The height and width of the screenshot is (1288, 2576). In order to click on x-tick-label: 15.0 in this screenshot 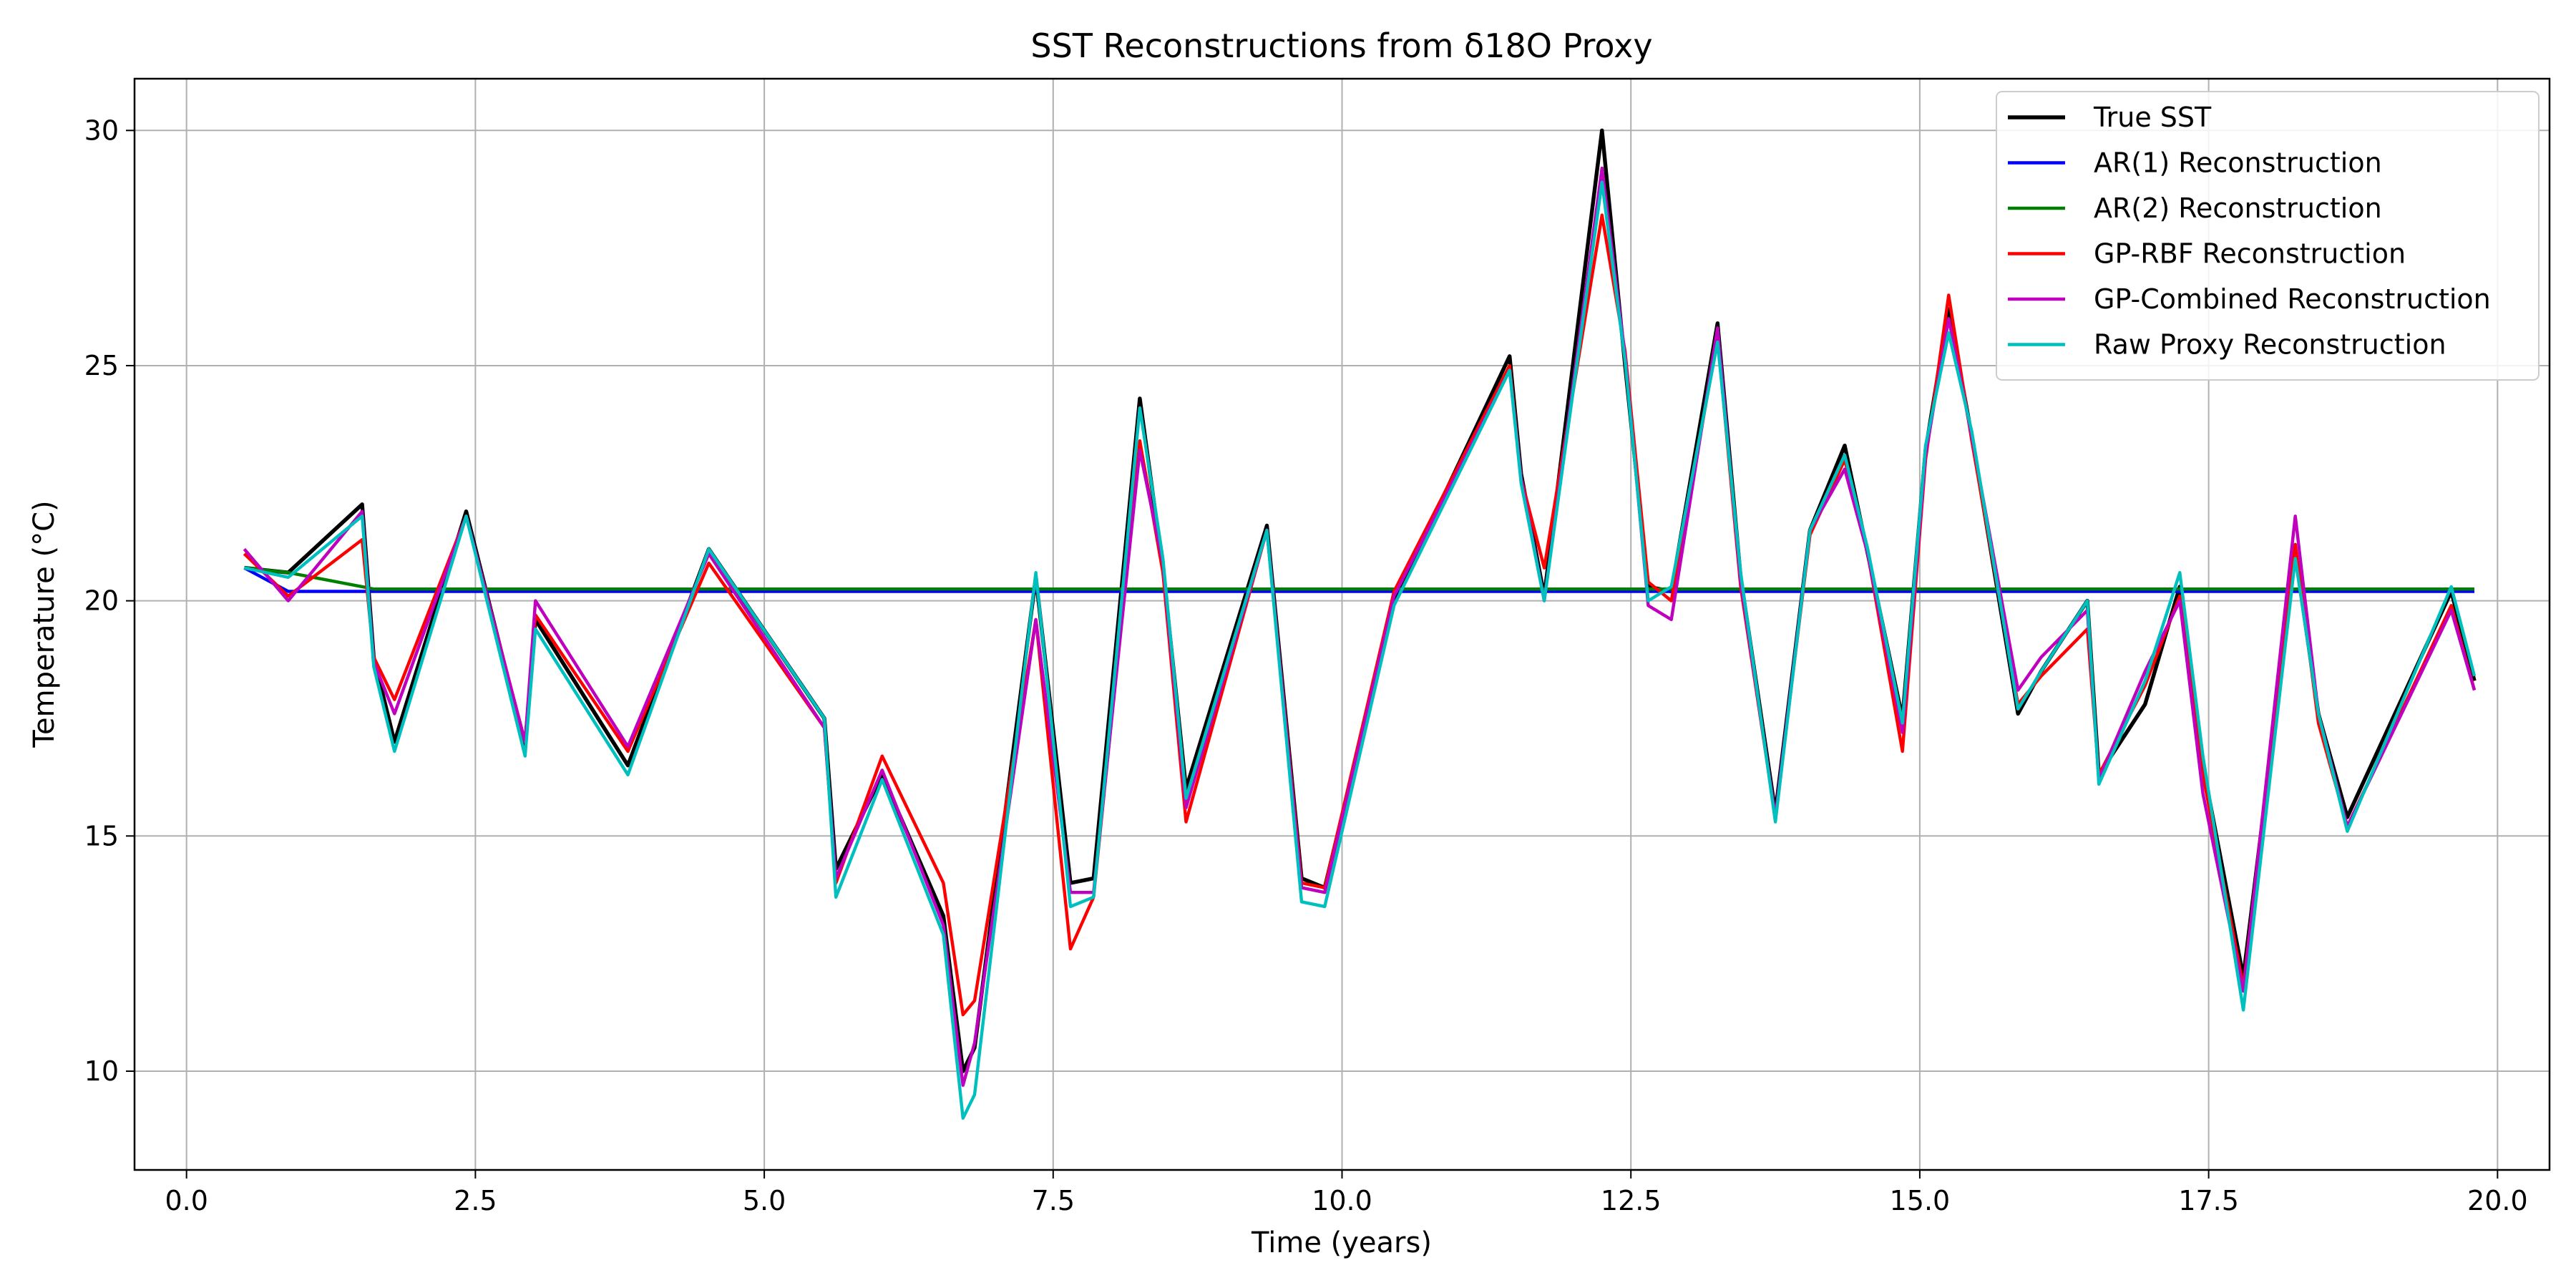, I will do `click(1920, 1200)`.